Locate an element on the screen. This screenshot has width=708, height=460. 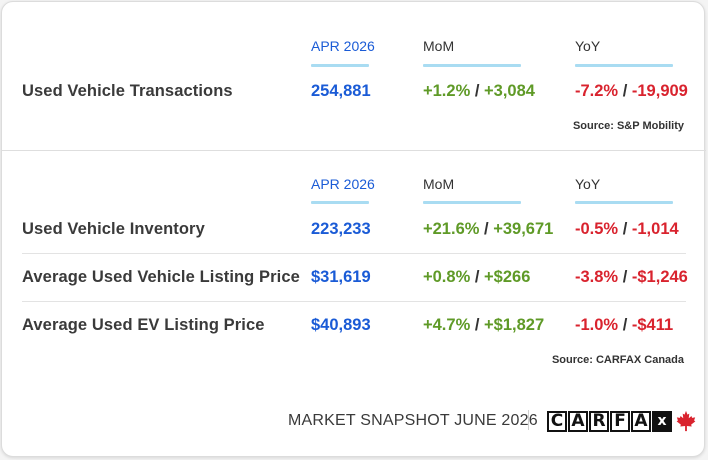
mom-abs: +$1,827 is located at coordinates (514, 325).